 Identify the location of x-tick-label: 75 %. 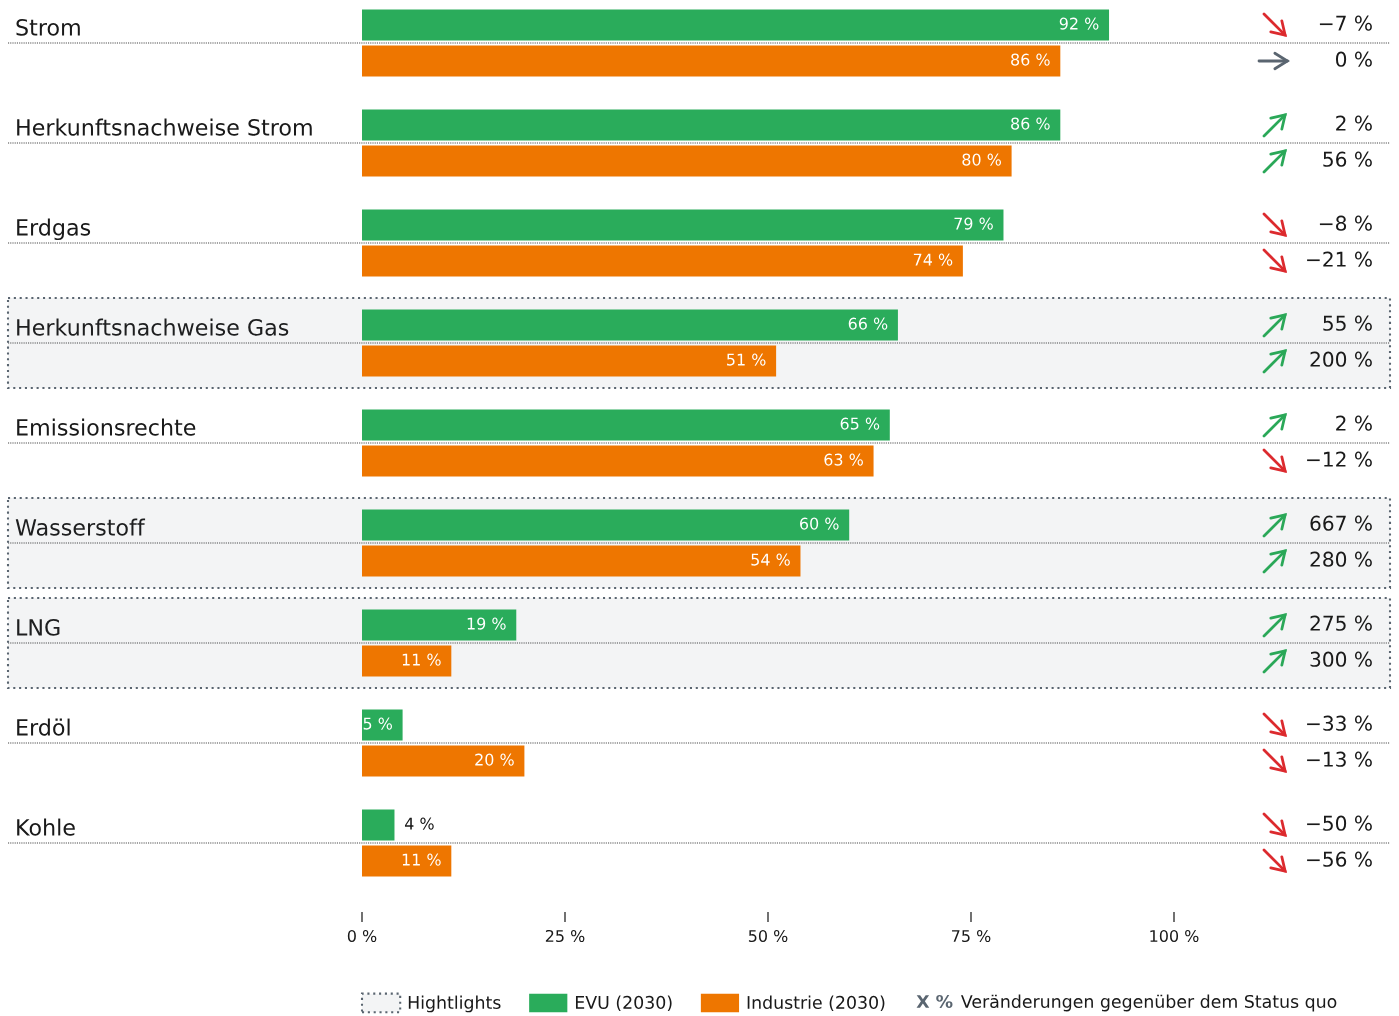
(971, 935).